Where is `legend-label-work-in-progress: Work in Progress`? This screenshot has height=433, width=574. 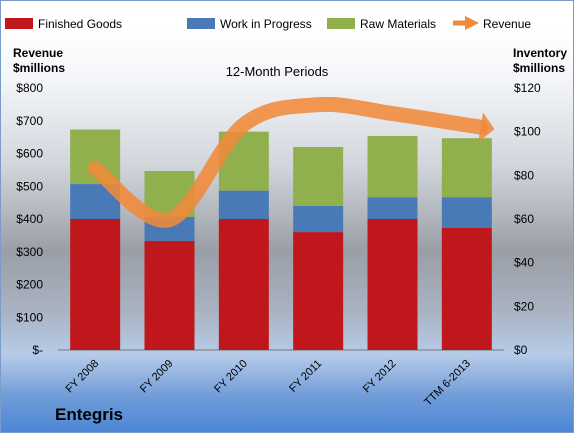 legend-label-work-in-progress: Work in Progress is located at coordinates (266, 24).